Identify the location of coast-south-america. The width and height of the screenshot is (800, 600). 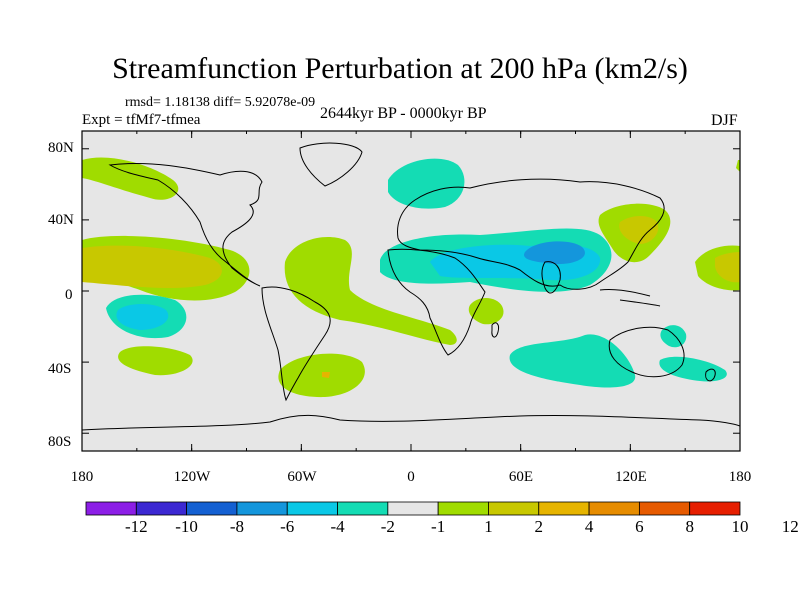
(296, 344).